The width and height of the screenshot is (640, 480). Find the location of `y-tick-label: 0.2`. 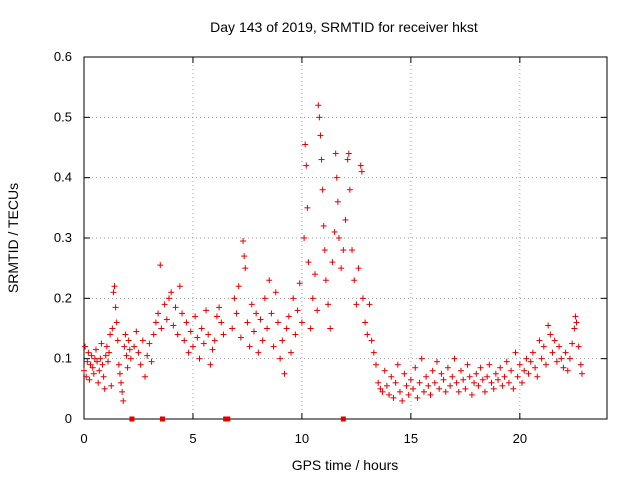

y-tick-label: 0.2 is located at coordinates (63, 297).